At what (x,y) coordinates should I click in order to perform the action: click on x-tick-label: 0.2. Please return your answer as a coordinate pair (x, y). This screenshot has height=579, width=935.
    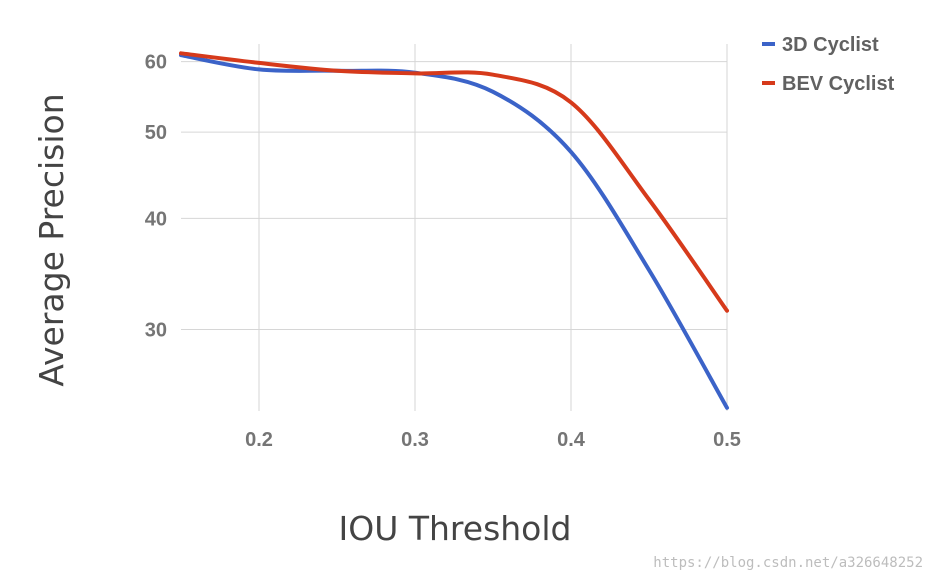
    Looking at the image, I should click on (259, 440).